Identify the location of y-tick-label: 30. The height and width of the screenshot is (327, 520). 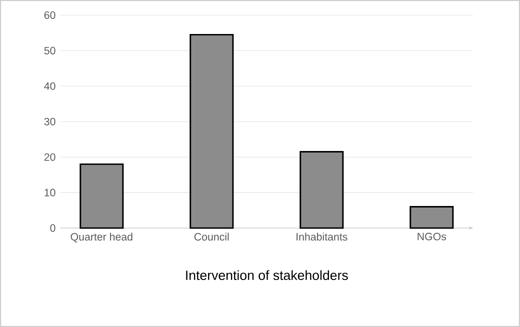
(50, 122).